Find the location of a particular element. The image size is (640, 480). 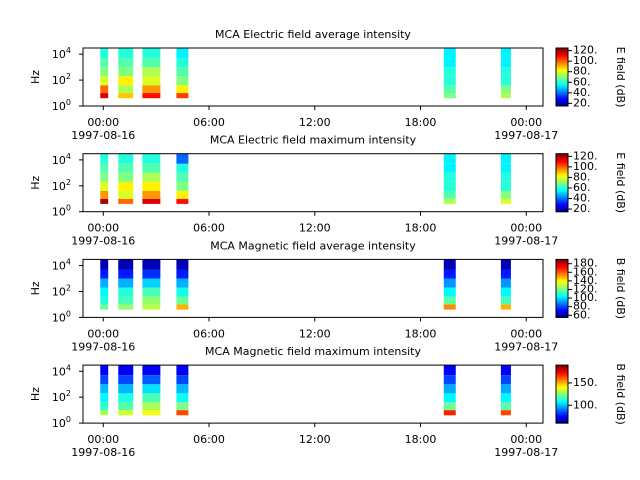

panel-title: MCA Magnetic field average intensity is located at coordinates (313, 245).